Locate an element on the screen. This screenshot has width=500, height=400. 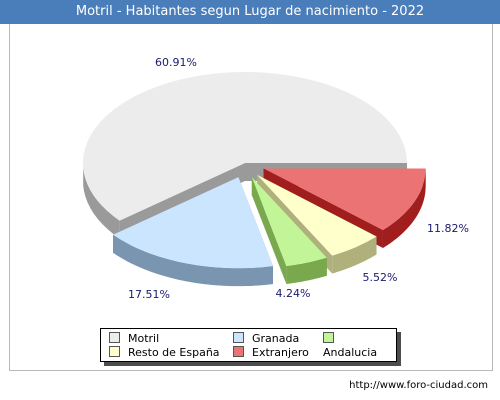
data-label-resto-de-espana: 5.52% is located at coordinates (380, 277).